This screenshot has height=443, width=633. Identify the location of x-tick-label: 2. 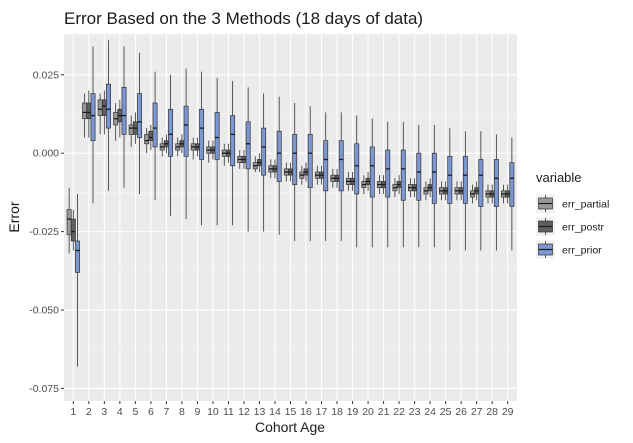
(89, 412).